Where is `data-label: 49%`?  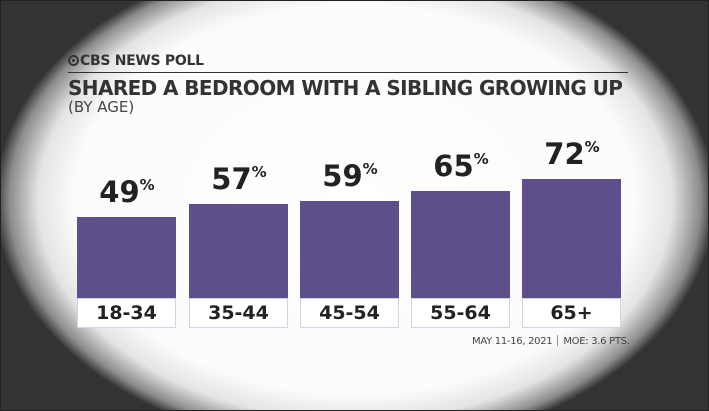 data-label: 49% is located at coordinates (127, 192).